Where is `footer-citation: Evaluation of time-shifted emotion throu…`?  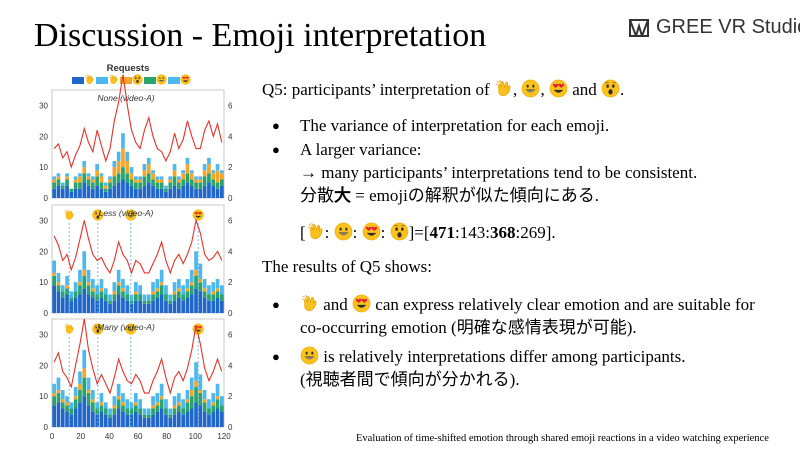
footer-citation: Evaluation of time-shifted emotion throu… is located at coordinates (562, 438).